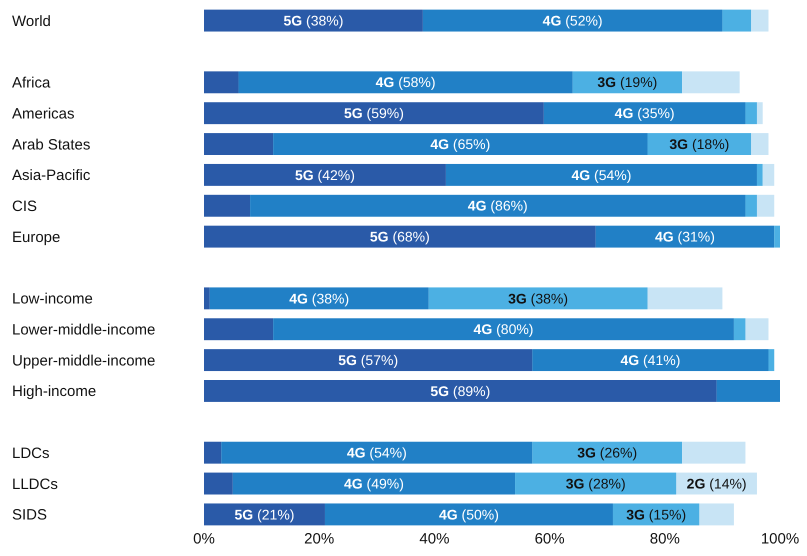  Describe the element at coordinates (31, 83) in the screenshot. I see `y-tick-label: Africa` at that location.